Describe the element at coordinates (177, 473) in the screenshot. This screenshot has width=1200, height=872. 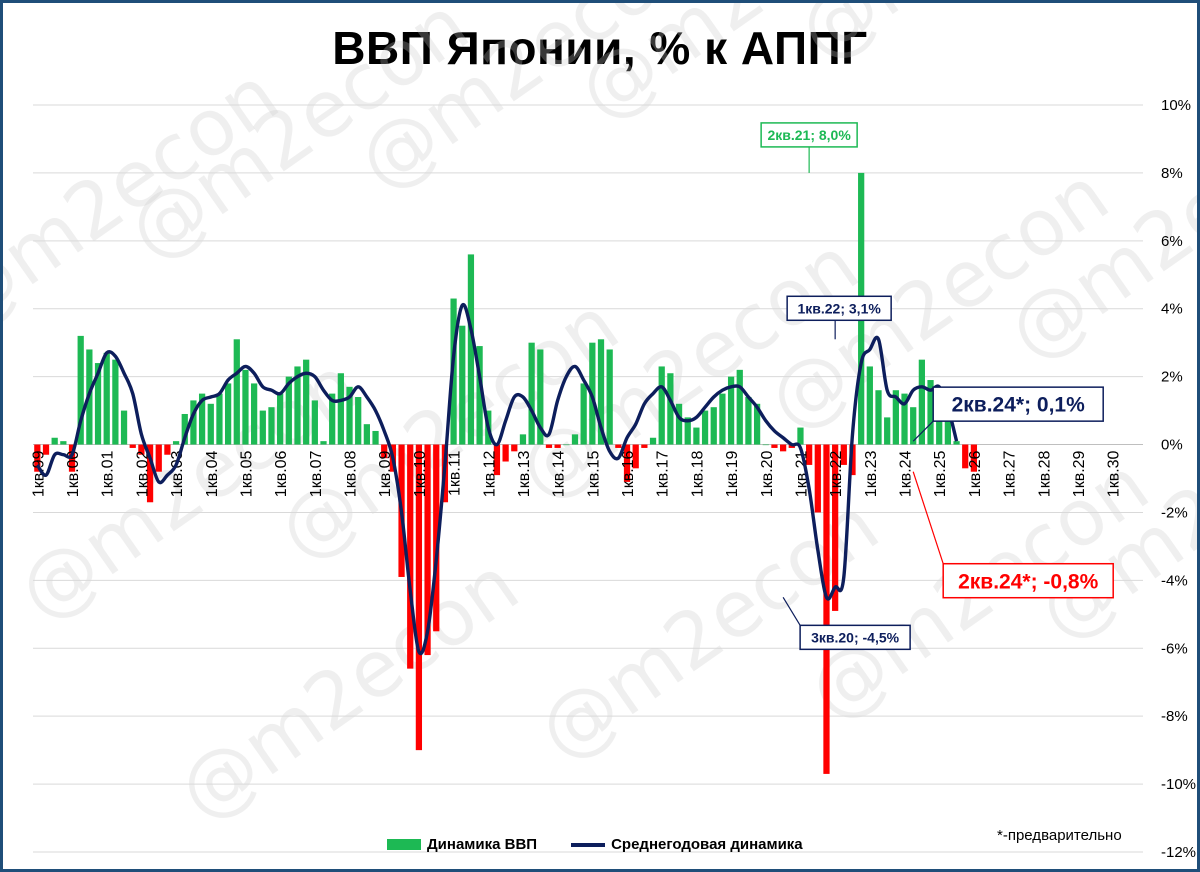
I see `x-tick-label: 1кв.03` at that location.